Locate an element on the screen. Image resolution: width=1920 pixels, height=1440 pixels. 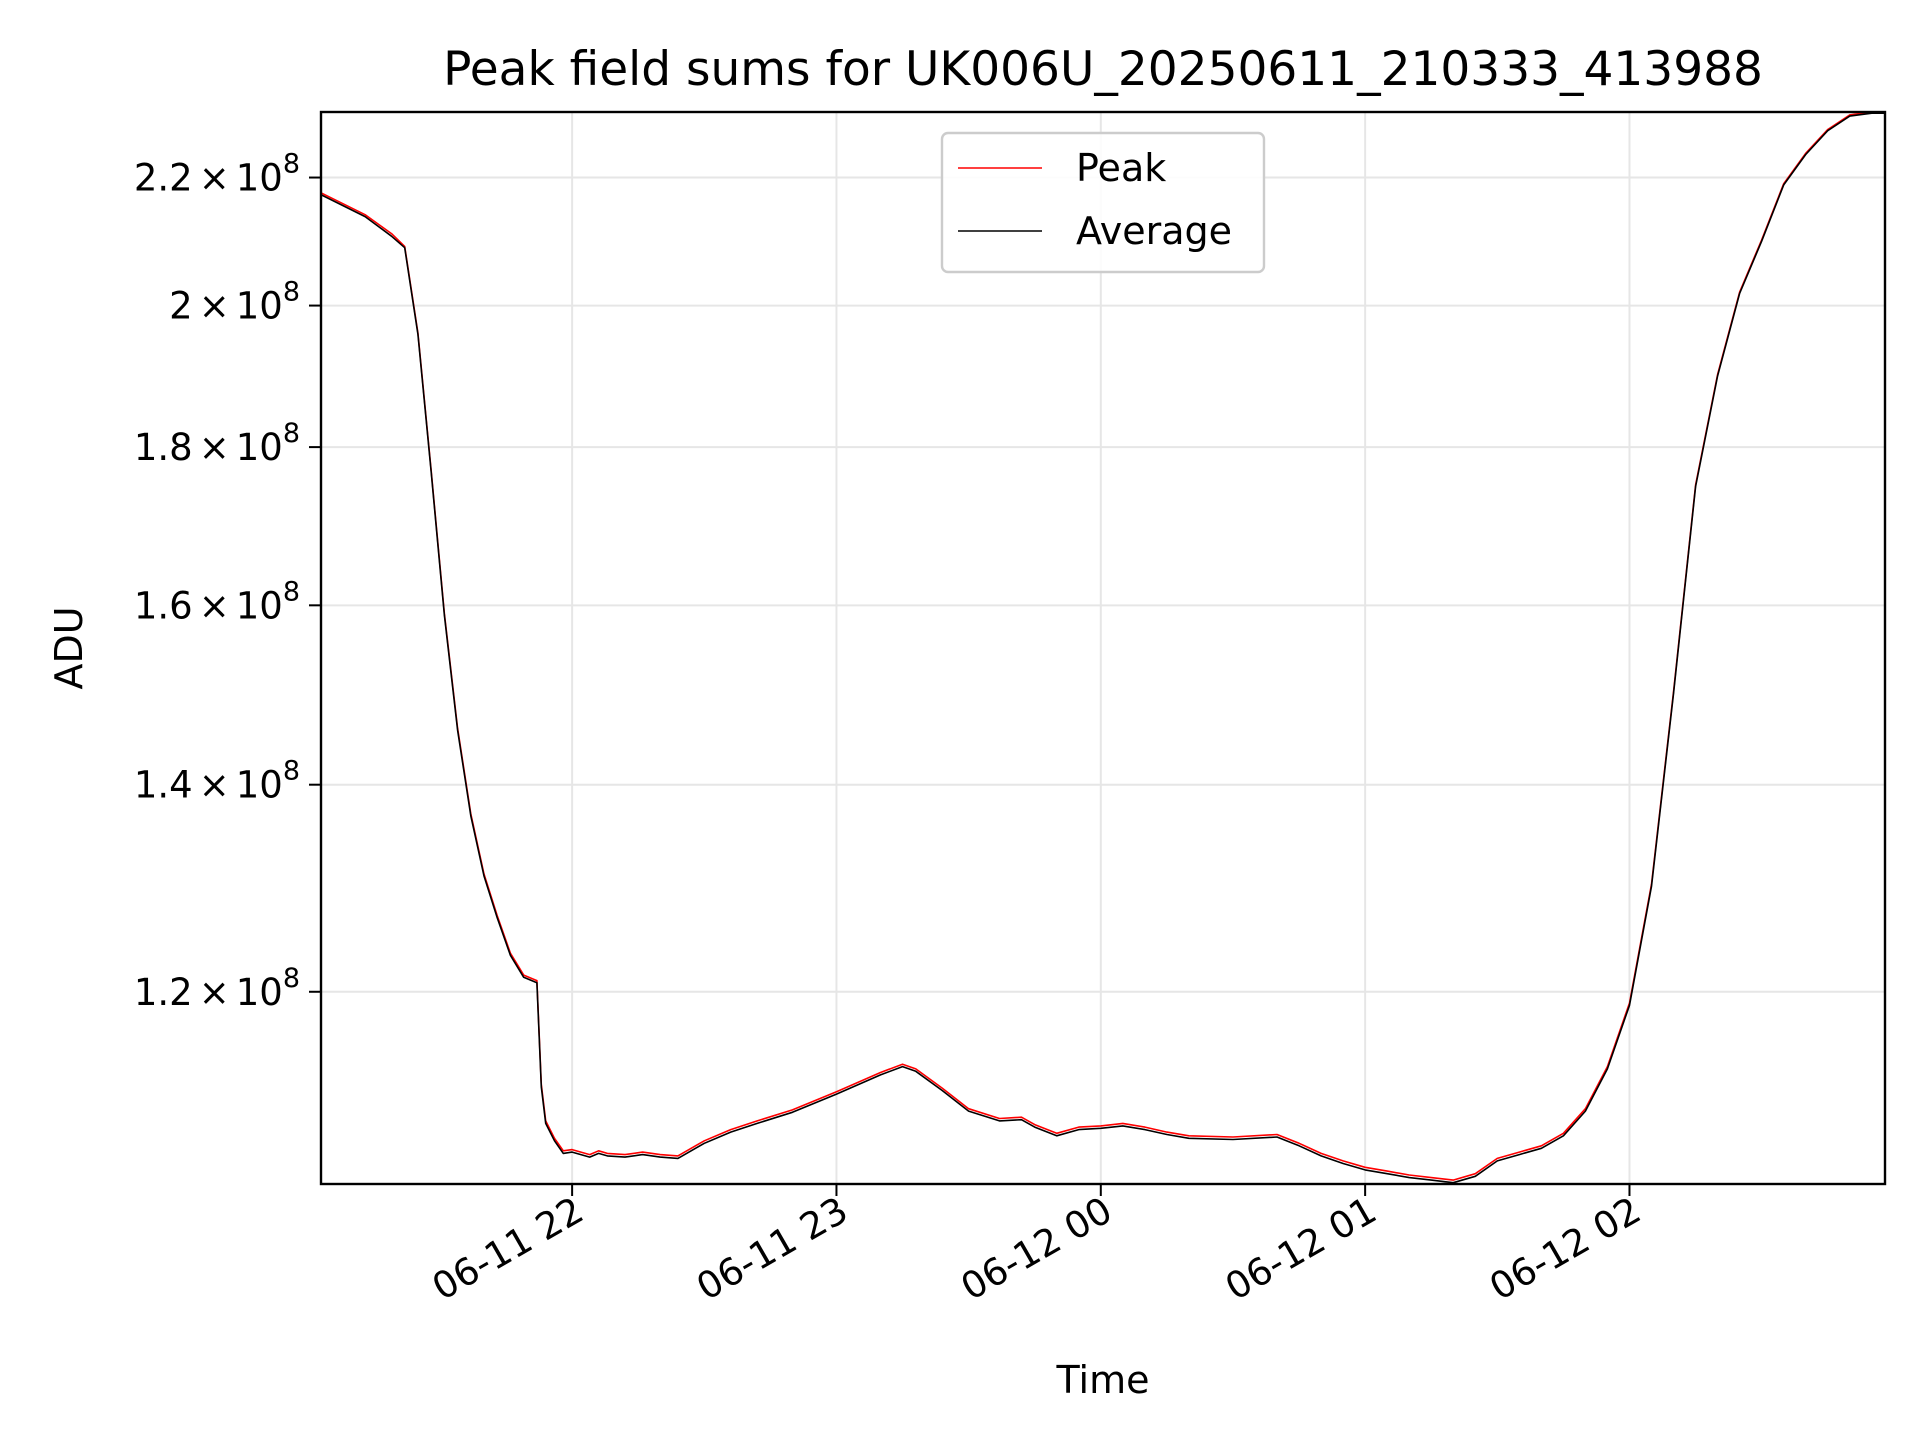
y-tick-label: 1.8 × 10⁸ is located at coordinates (217, 443).